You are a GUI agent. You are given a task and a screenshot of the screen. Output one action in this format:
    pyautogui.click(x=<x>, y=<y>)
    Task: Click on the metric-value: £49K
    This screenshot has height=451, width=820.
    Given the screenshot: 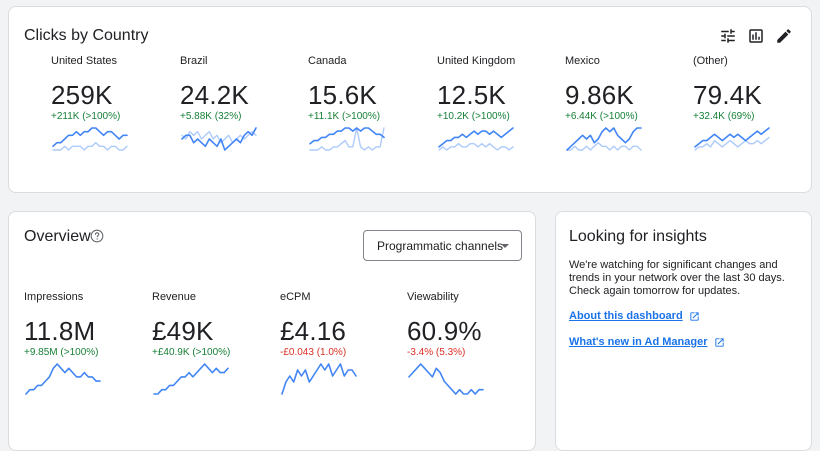 What is the action you would take?
    pyautogui.click(x=183, y=331)
    